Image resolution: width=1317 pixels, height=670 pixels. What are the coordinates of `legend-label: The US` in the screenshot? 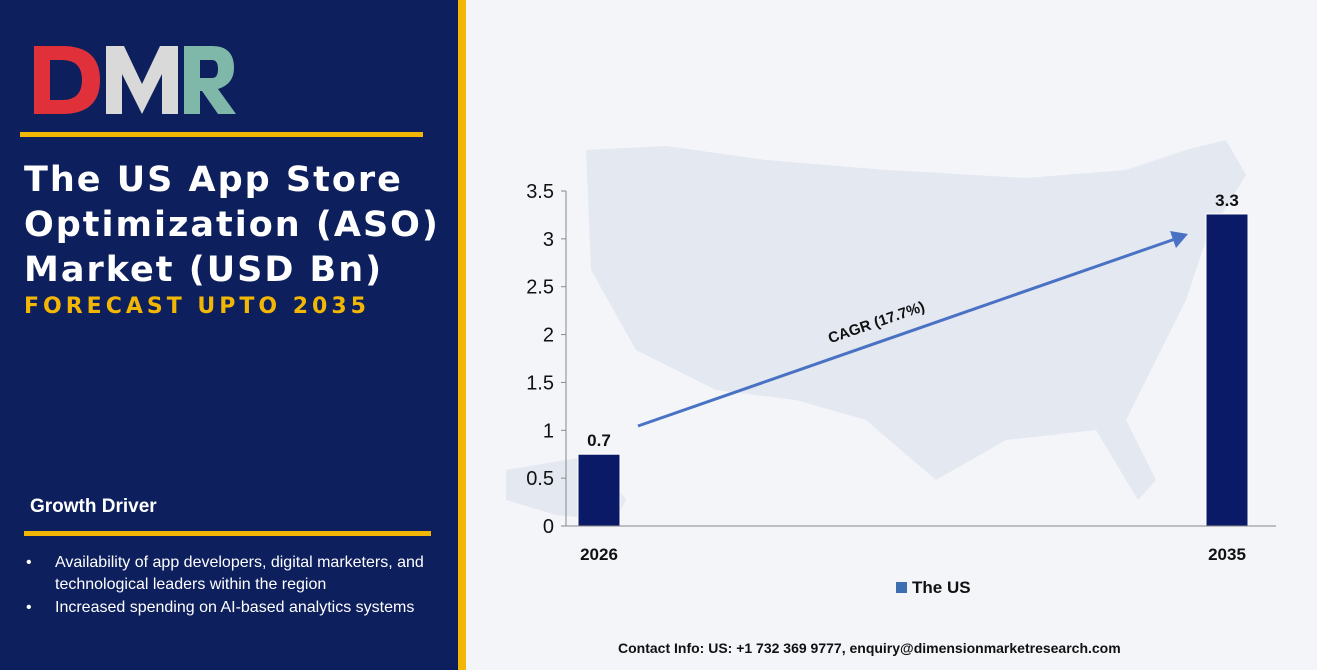 It's located at (941, 587).